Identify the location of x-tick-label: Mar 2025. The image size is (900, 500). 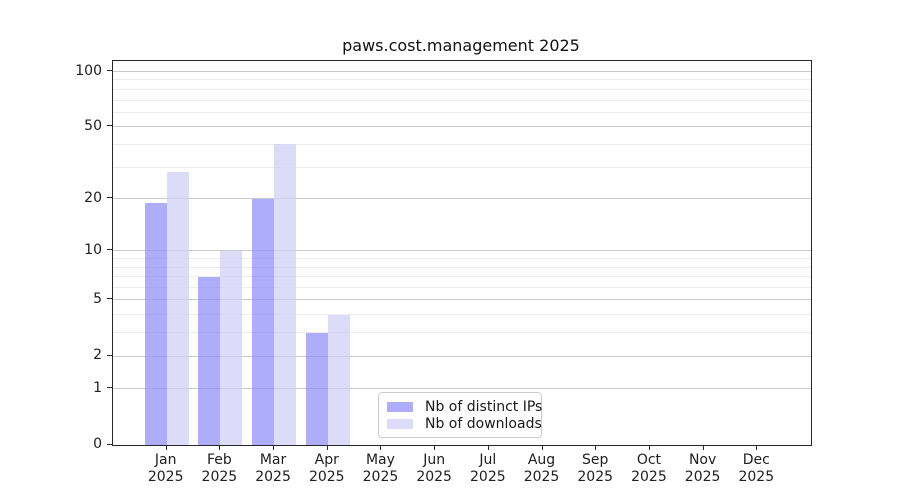
(273, 469).